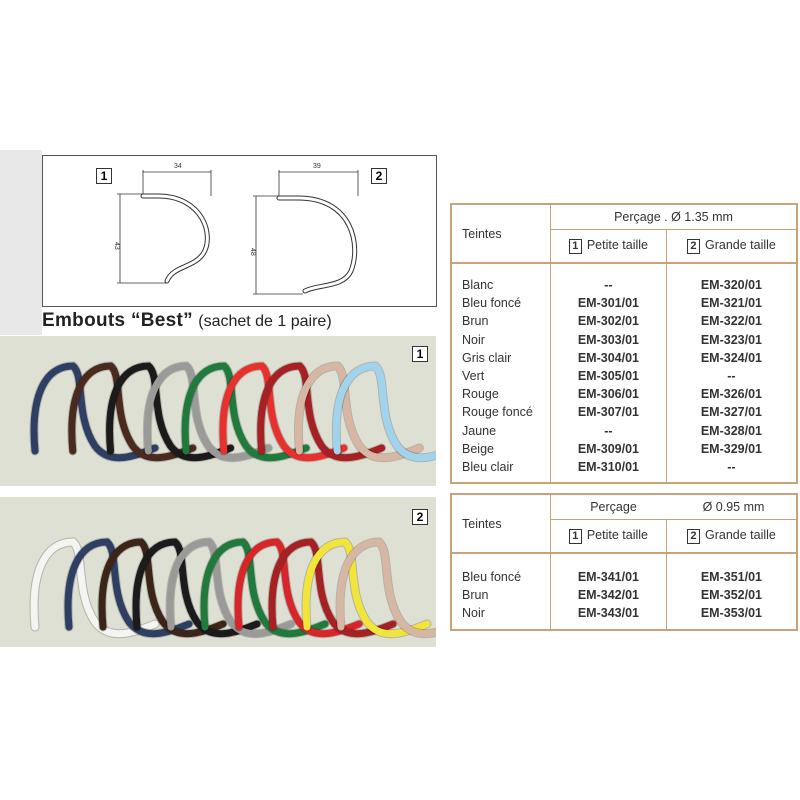 This screenshot has width=800, height=800. Describe the element at coordinates (236, 229) in the screenshot. I see `hook-drawings: 34 39 43 48` at that location.